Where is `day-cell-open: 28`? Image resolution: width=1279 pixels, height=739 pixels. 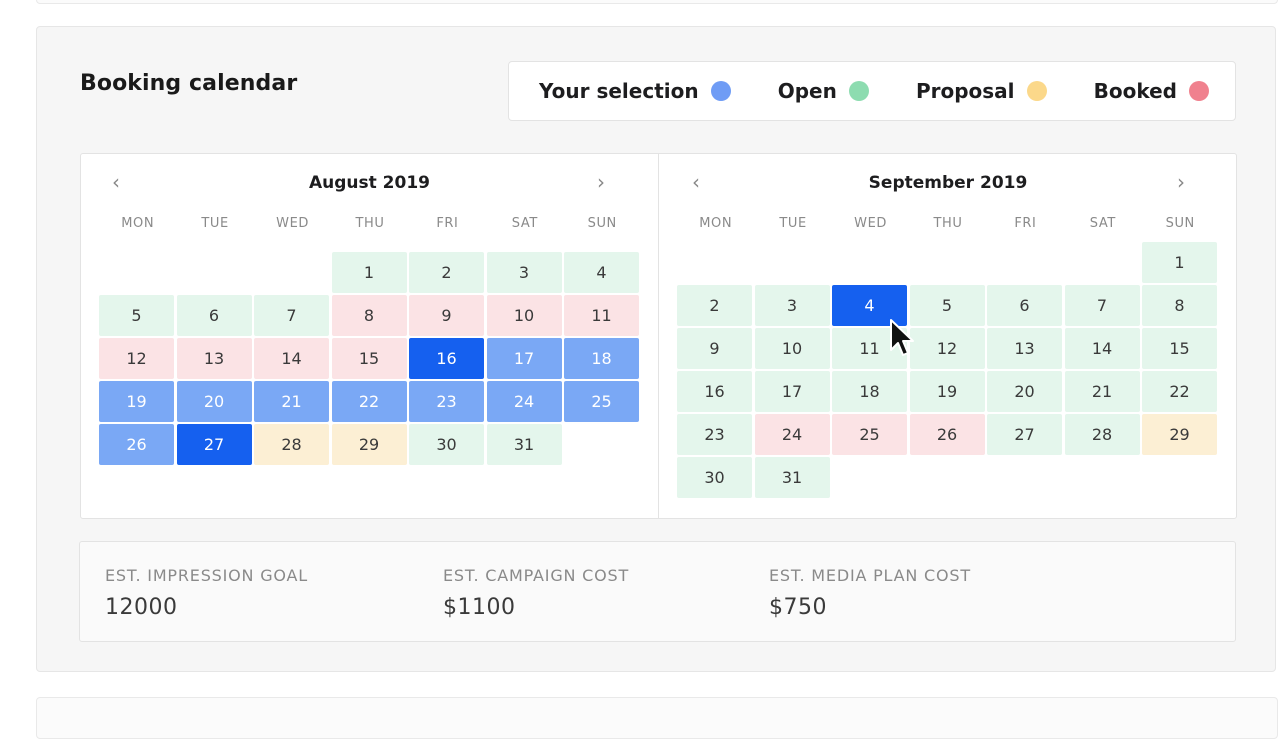
day-cell-open: 28 is located at coordinates (1102, 434).